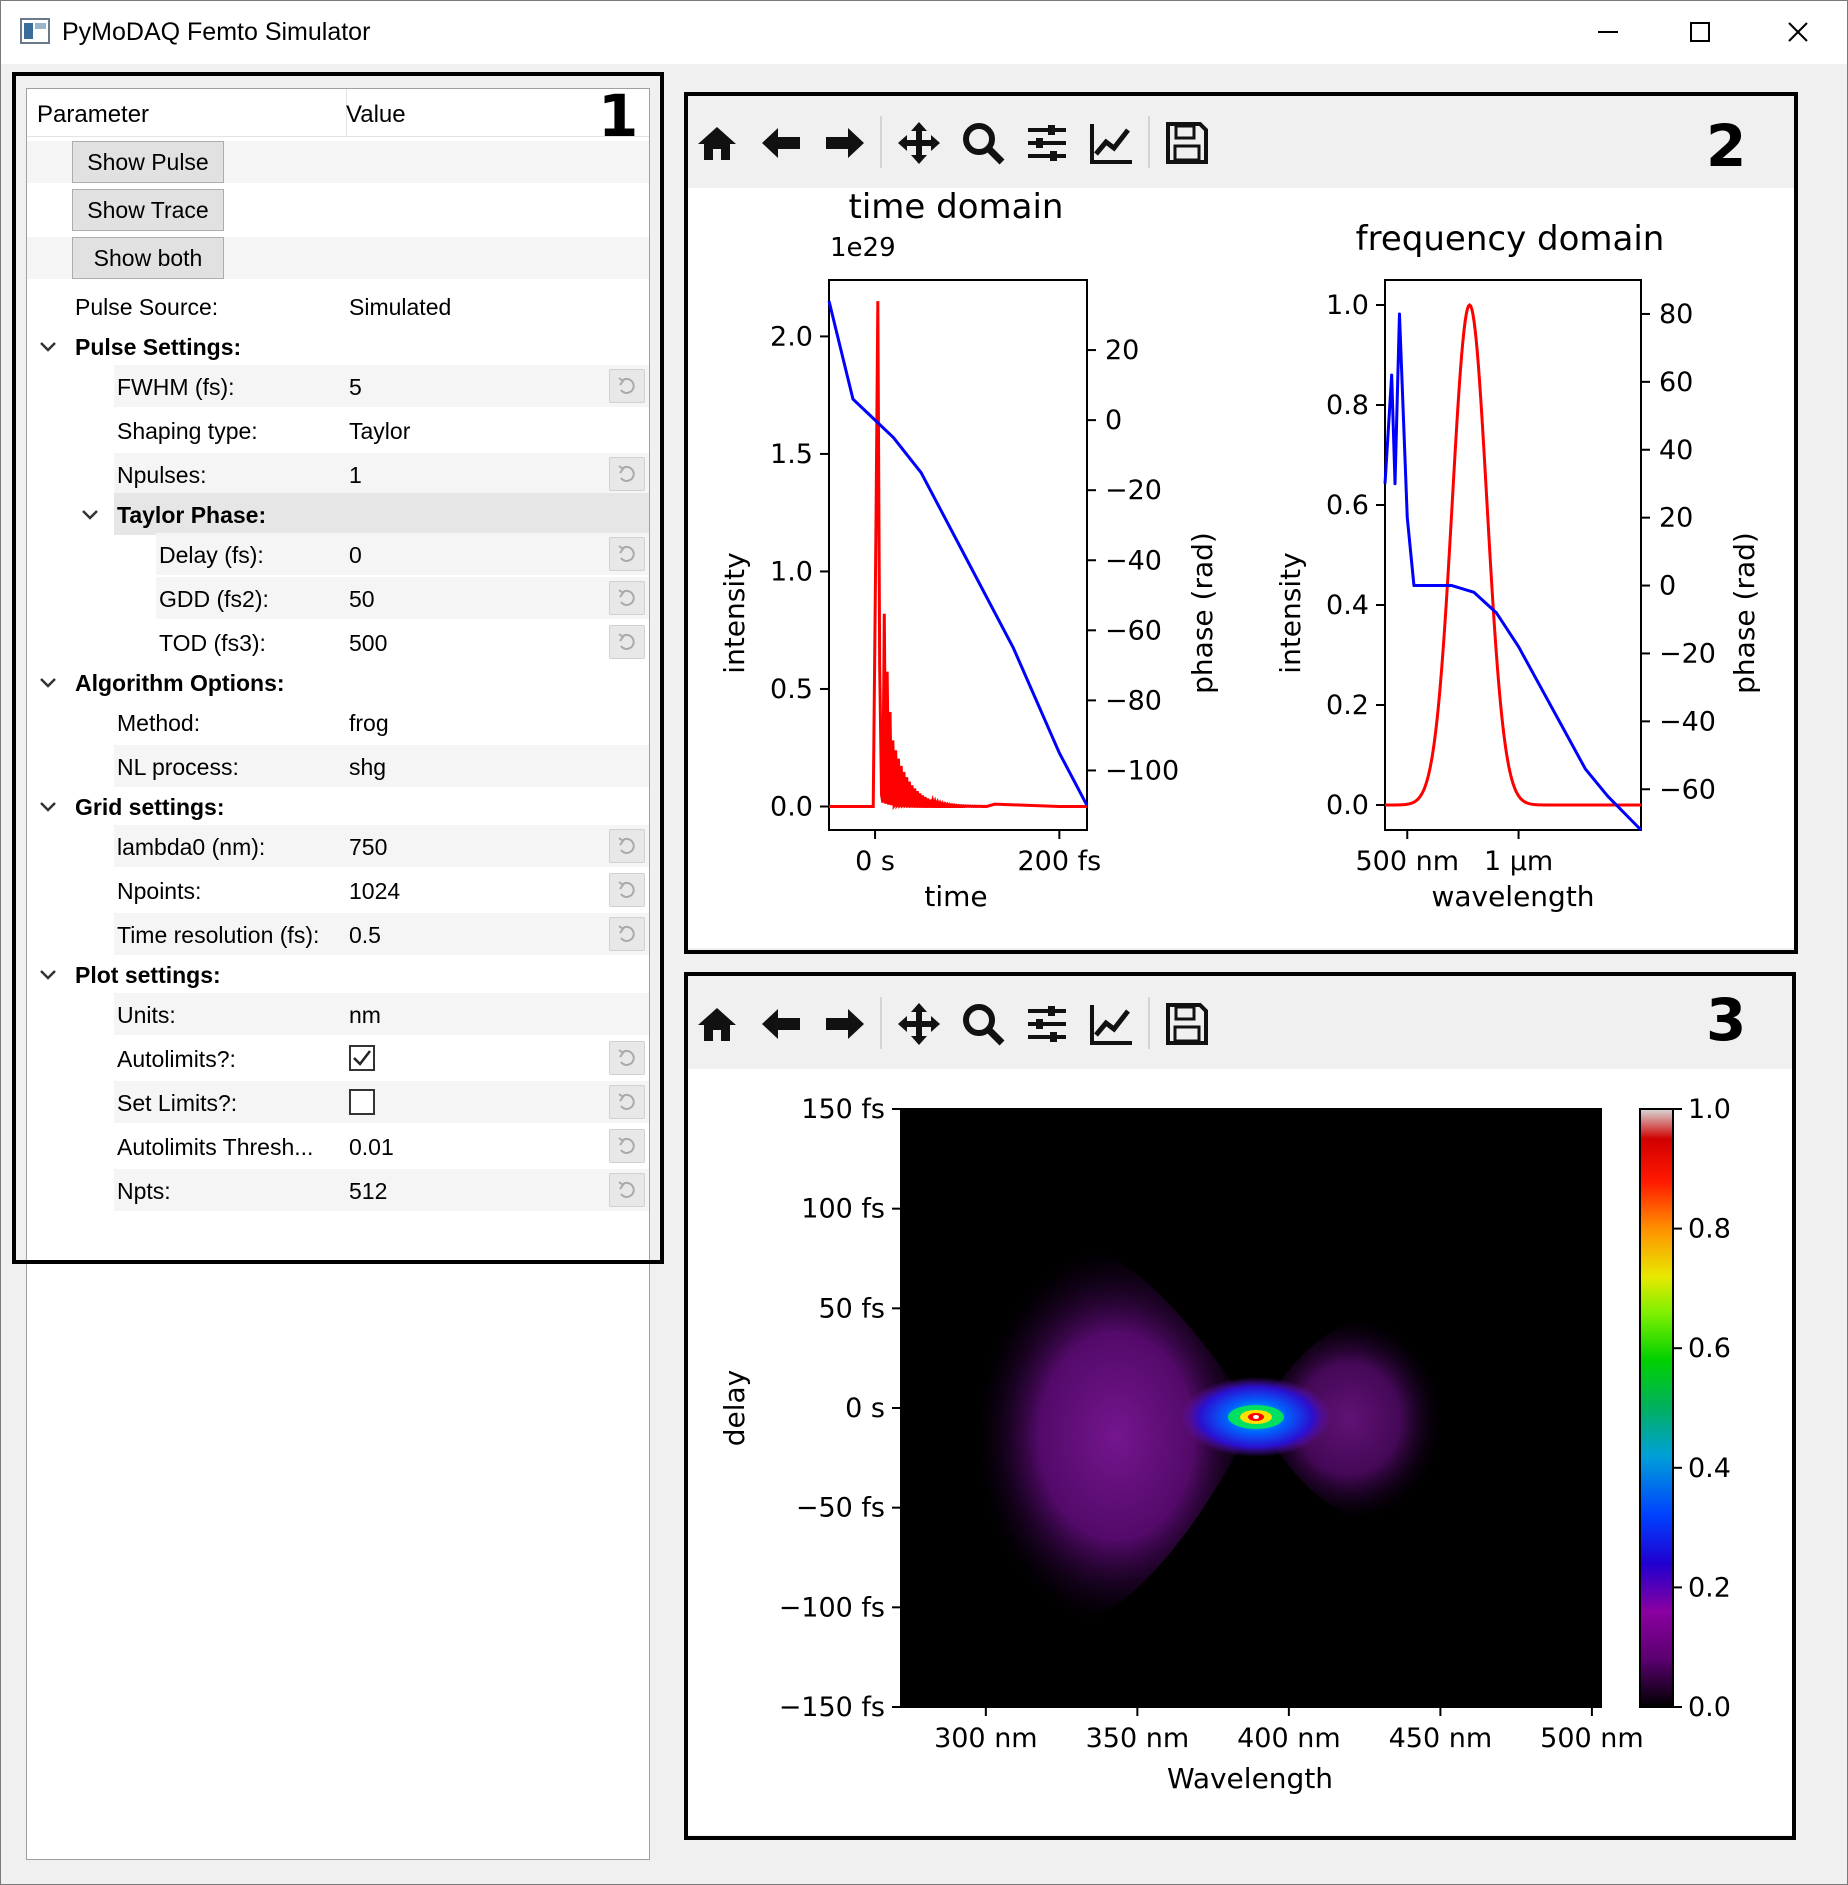 Image resolution: width=1848 pixels, height=1885 pixels. Describe the element at coordinates (150, 807) in the screenshot. I see `grid-settings-label: Grid settings:` at that location.